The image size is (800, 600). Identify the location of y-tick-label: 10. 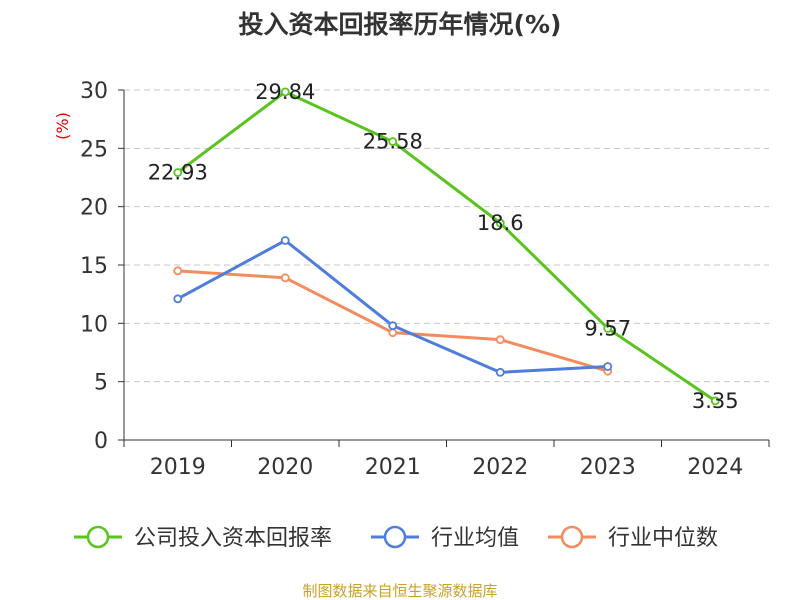
(94, 324).